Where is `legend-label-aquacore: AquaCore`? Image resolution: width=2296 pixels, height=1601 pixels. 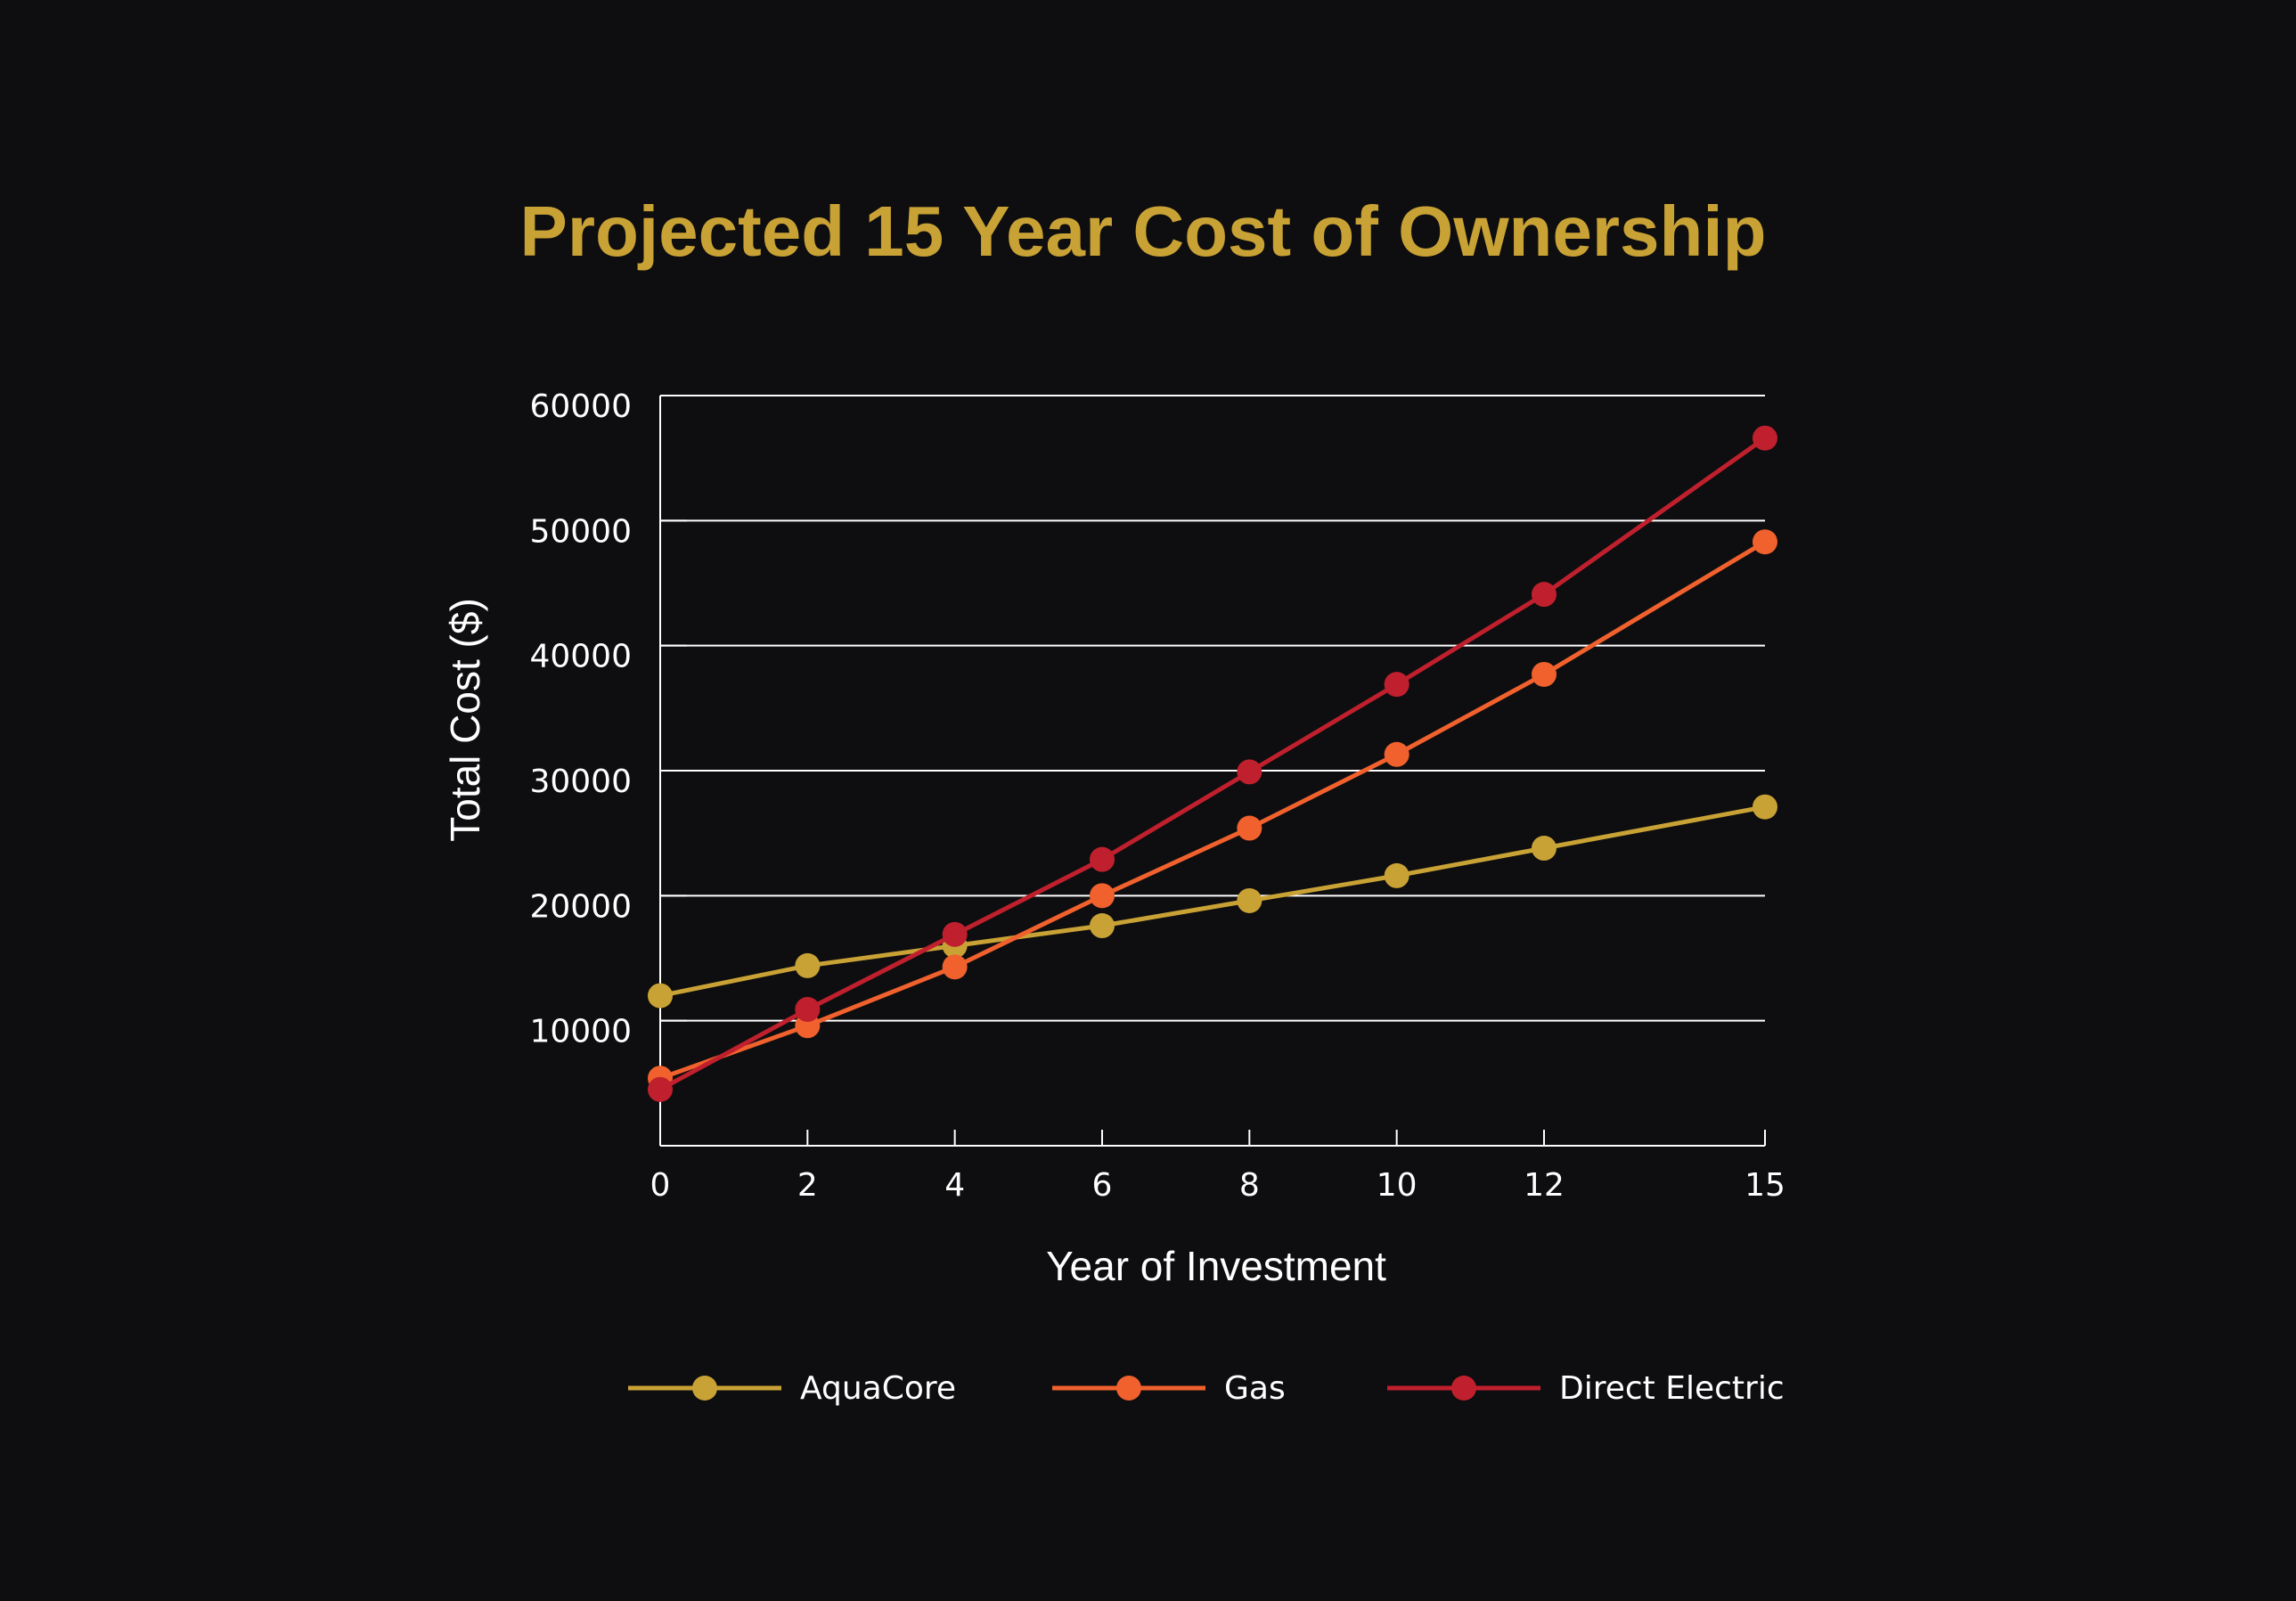
legend-label-aquacore: AquaCore is located at coordinates (878, 1388).